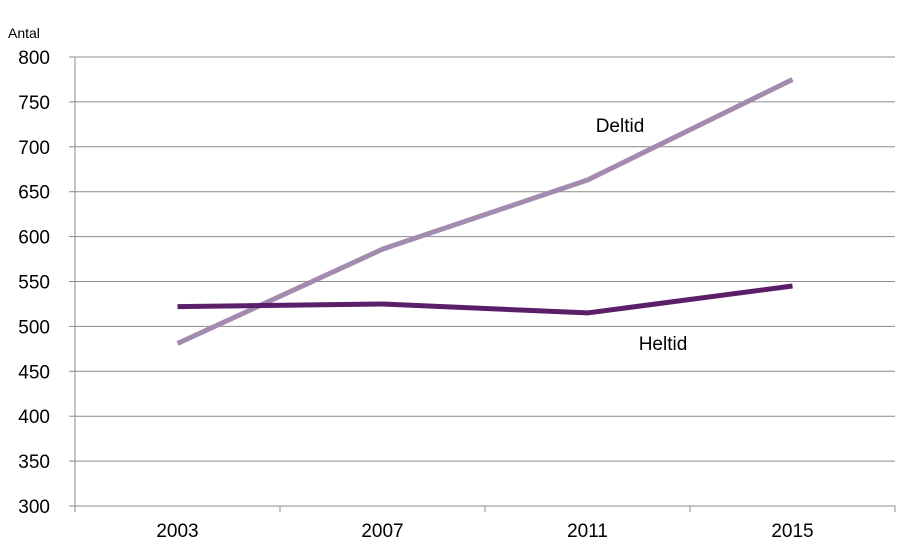 This screenshot has width=919, height=549. Describe the element at coordinates (642, 235) in the screenshot. I see `series-labels: Deltid Heltid` at that location.